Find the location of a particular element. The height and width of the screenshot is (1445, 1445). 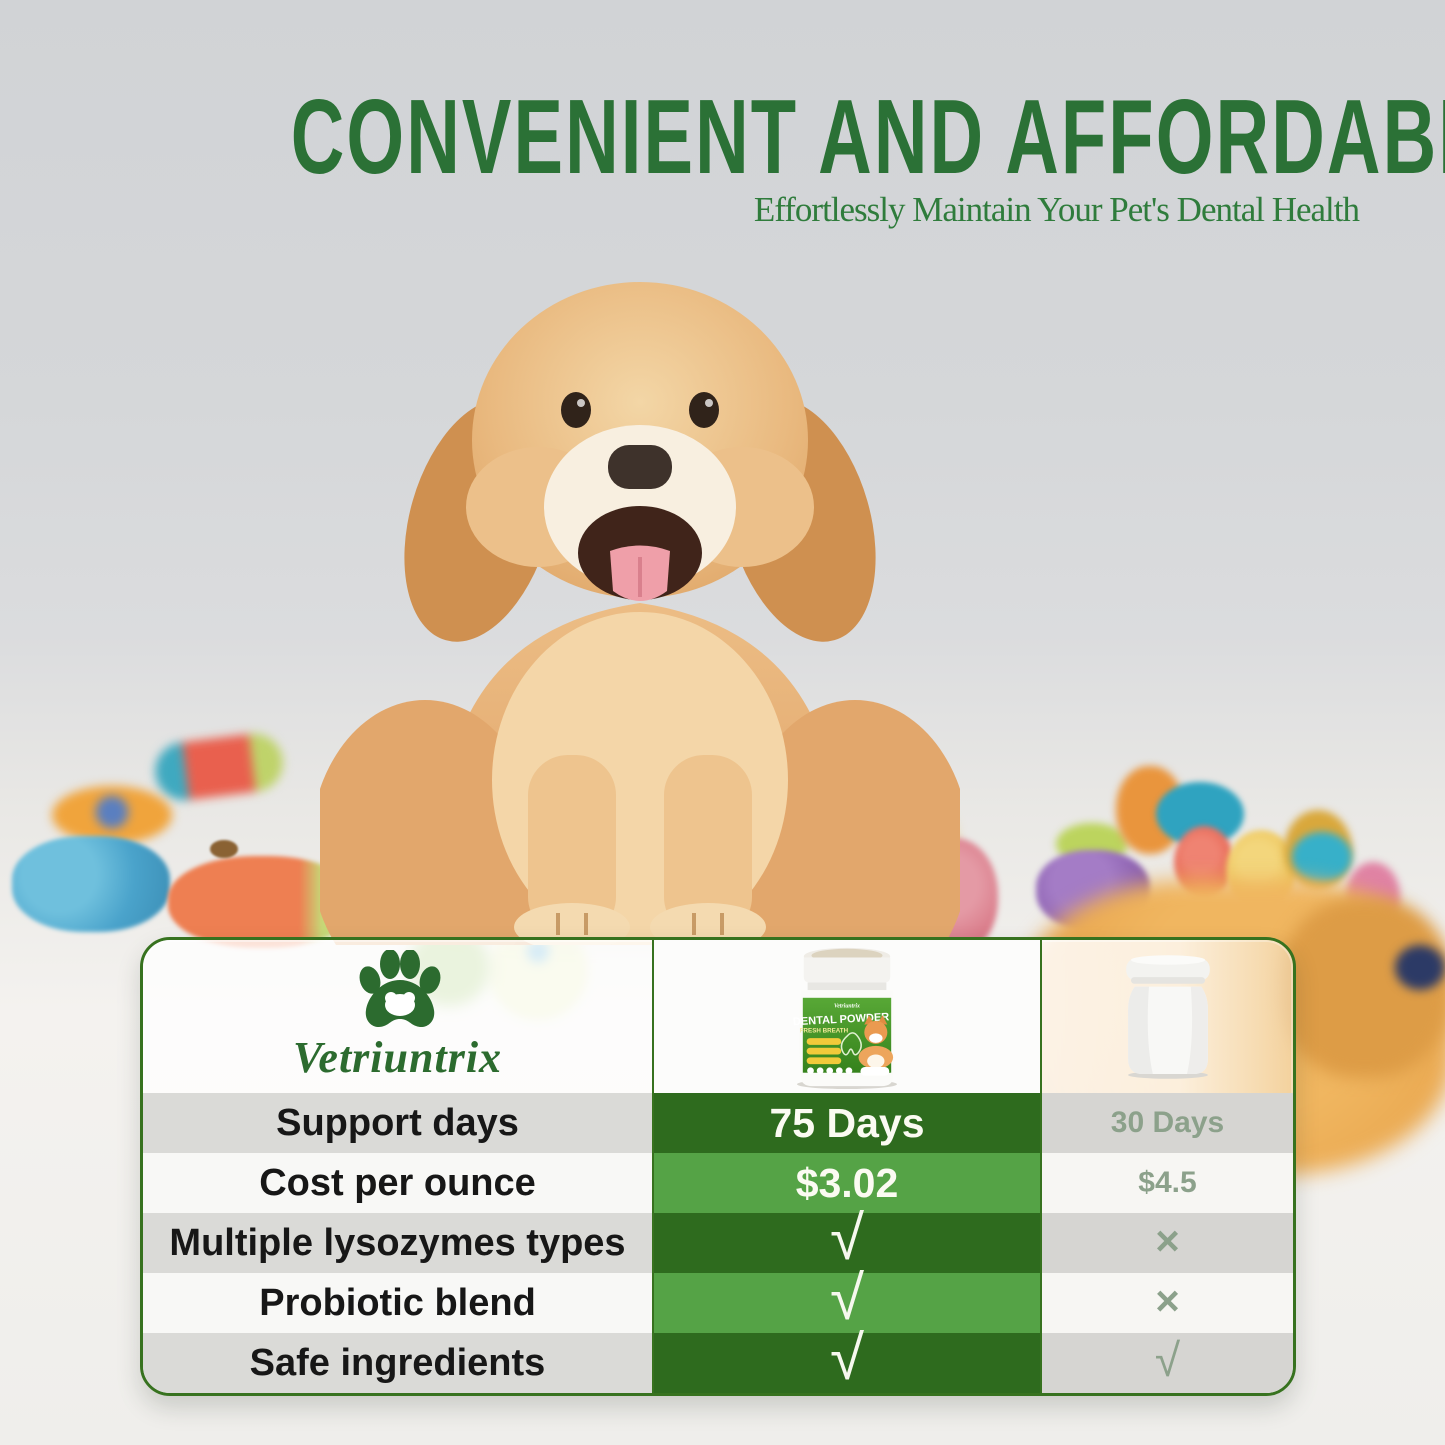

competitor-jar is located at coordinates (1167, 1016).